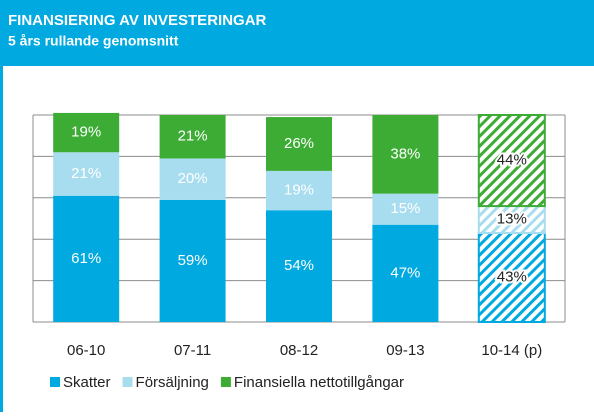 This screenshot has width=594, height=418. I want to click on data-label: 61%, so click(86, 258).